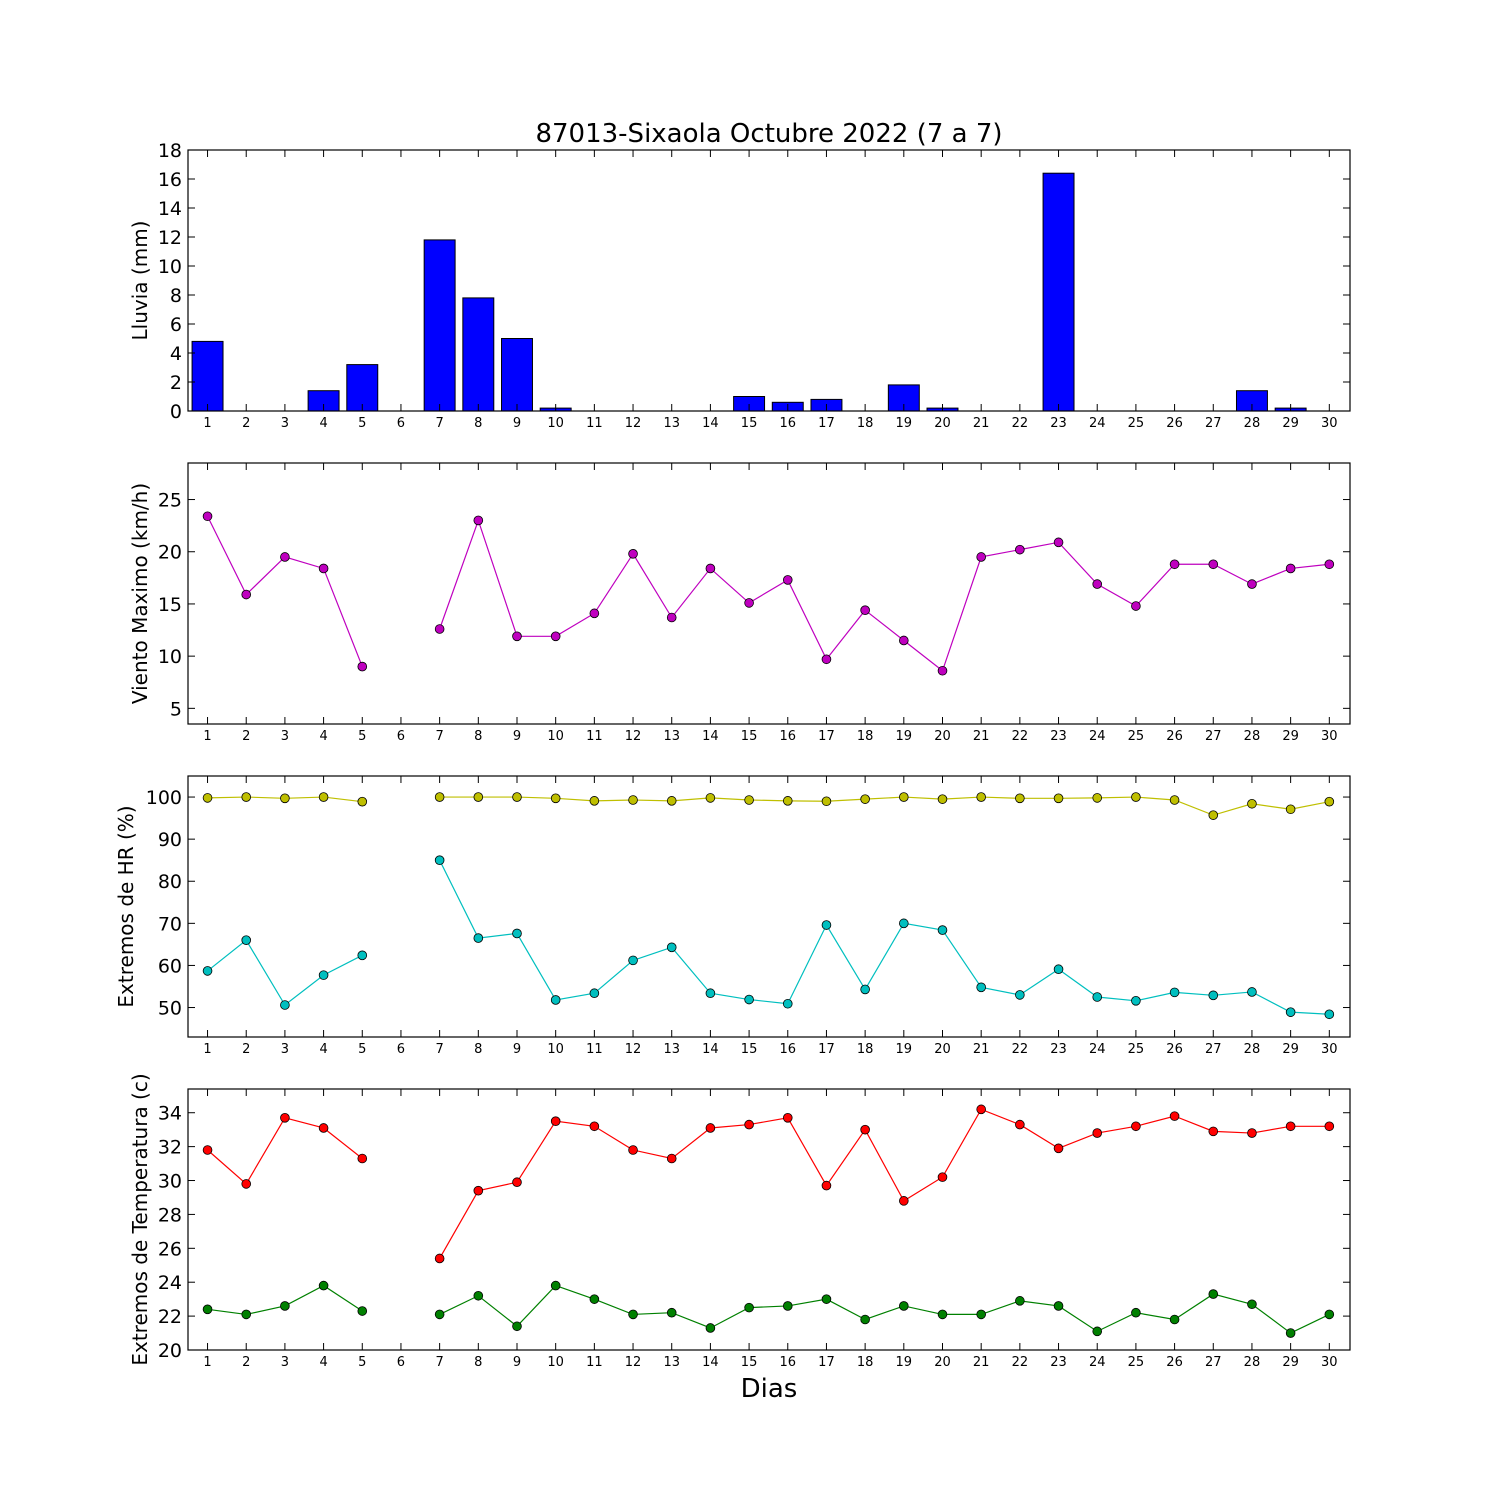 This screenshot has height=1505, width=1500. Describe the element at coordinates (170, 1215) in the screenshot. I see `y-tick-label: 28` at that location.